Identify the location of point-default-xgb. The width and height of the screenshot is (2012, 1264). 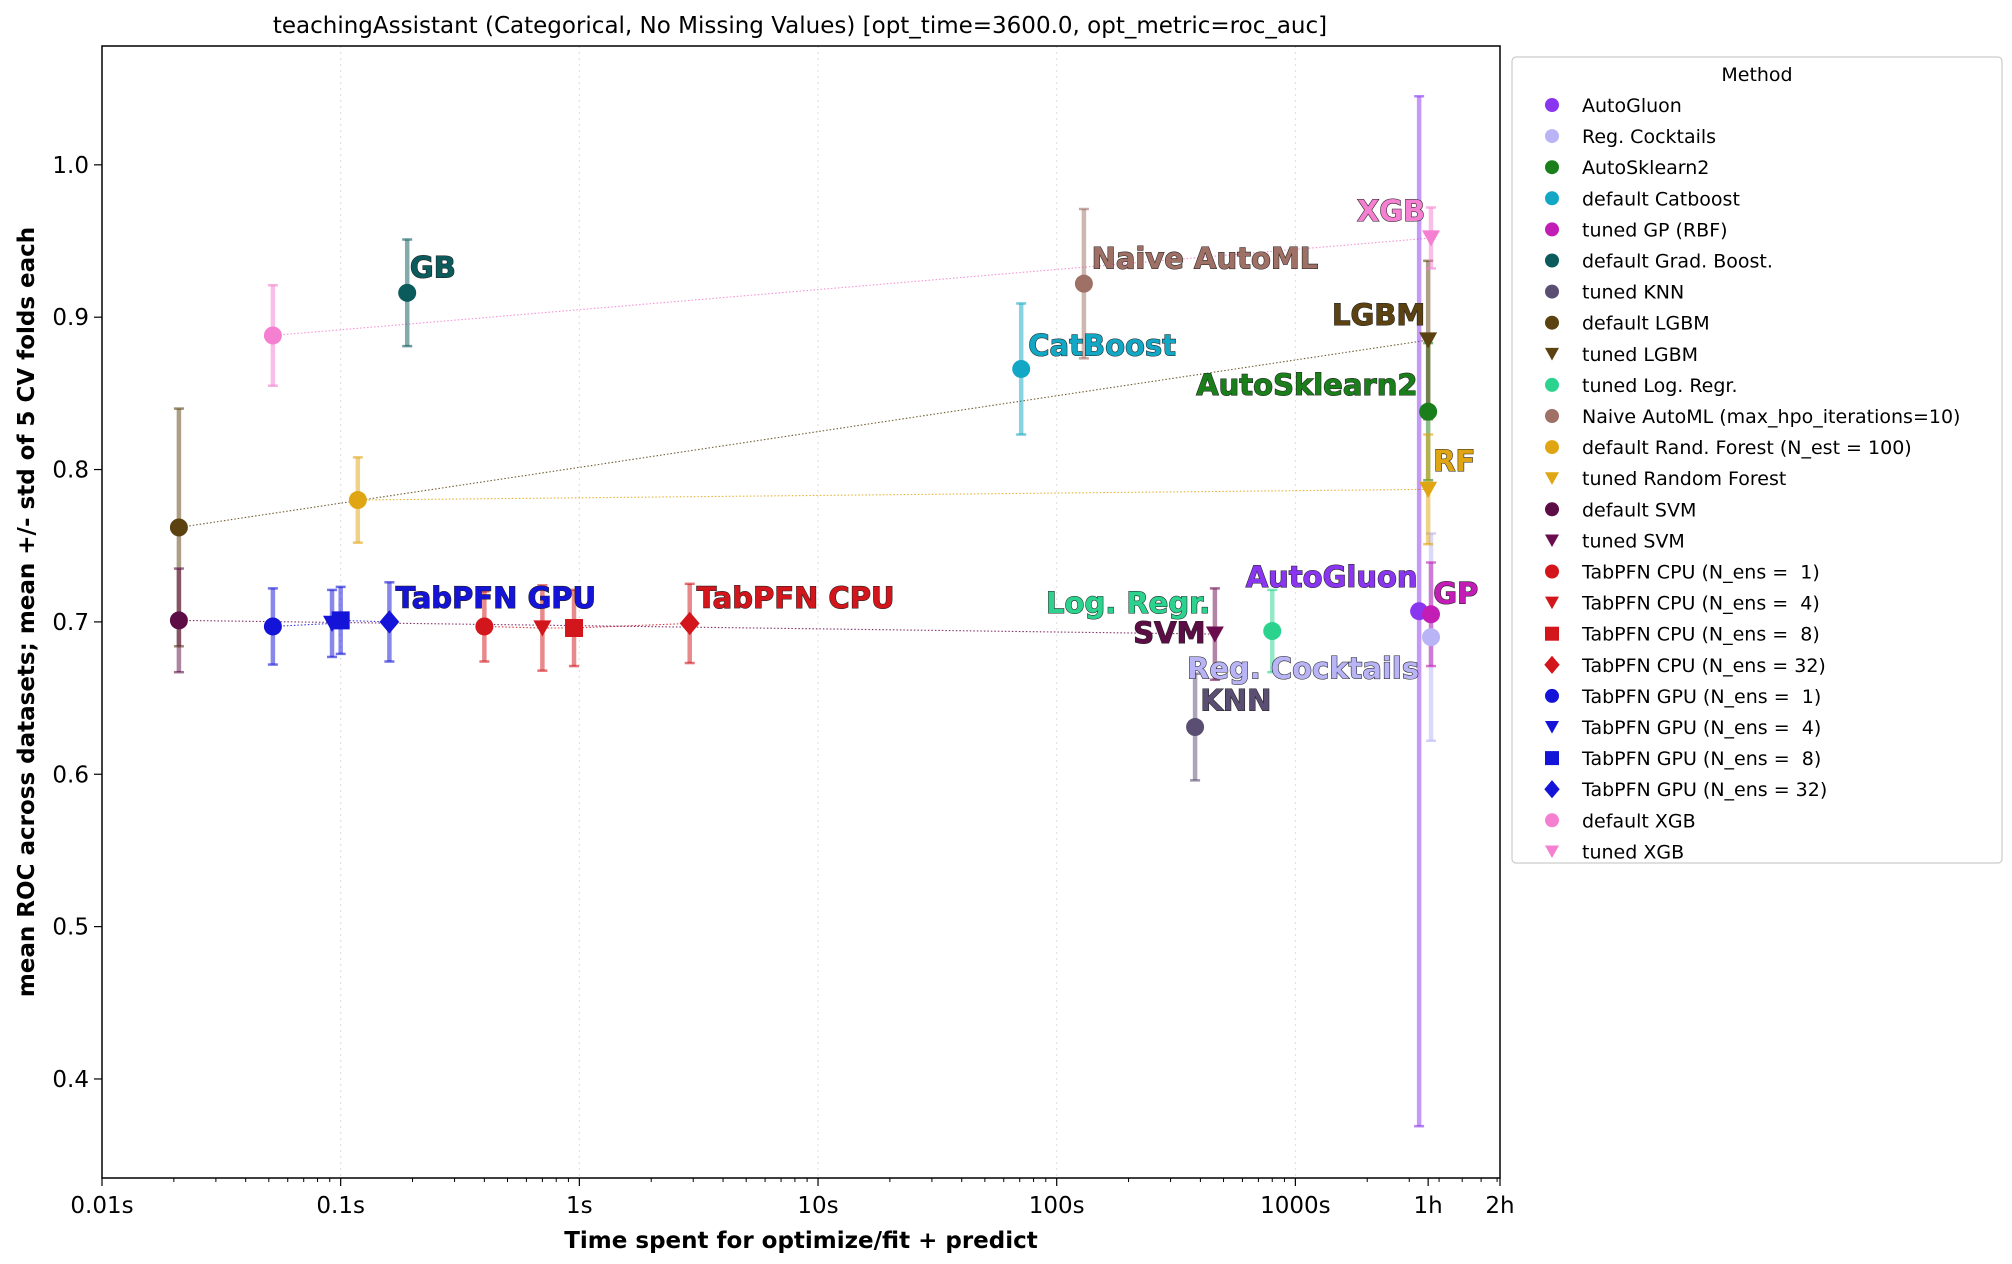
(272, 335).